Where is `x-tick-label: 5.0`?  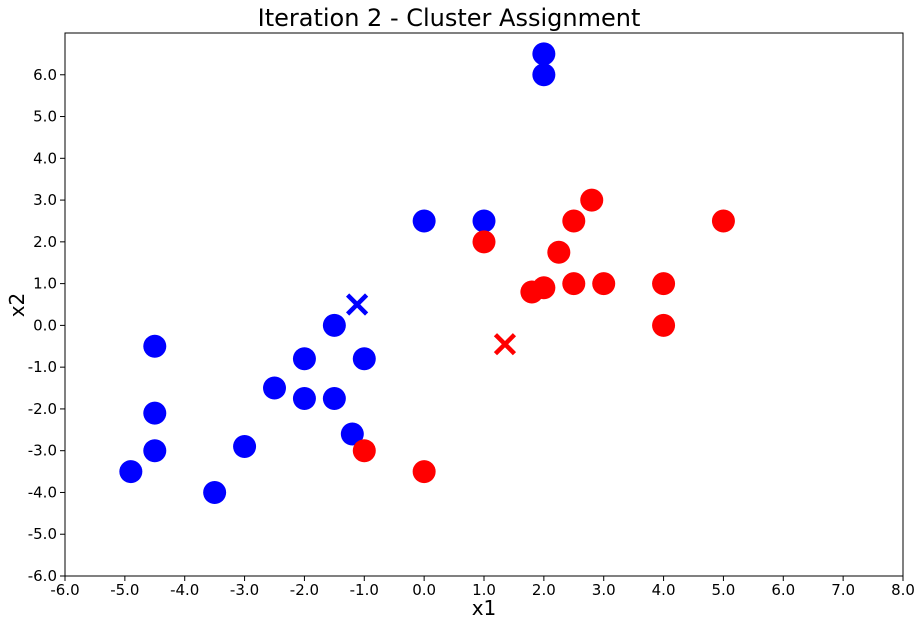 x-tick-label: 5.0 is located at coordinates (723, 590).